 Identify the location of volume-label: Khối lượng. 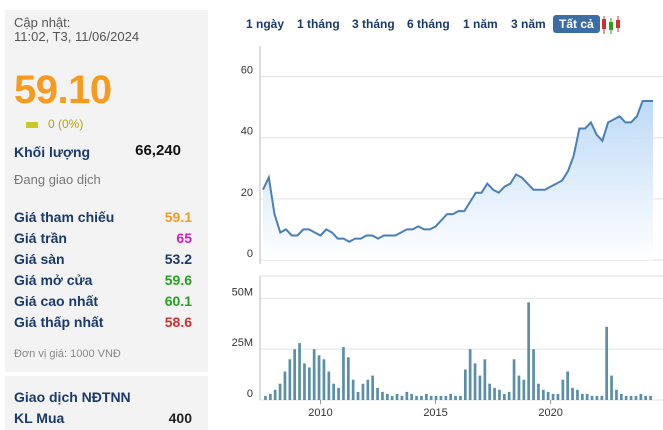
(52, 152).